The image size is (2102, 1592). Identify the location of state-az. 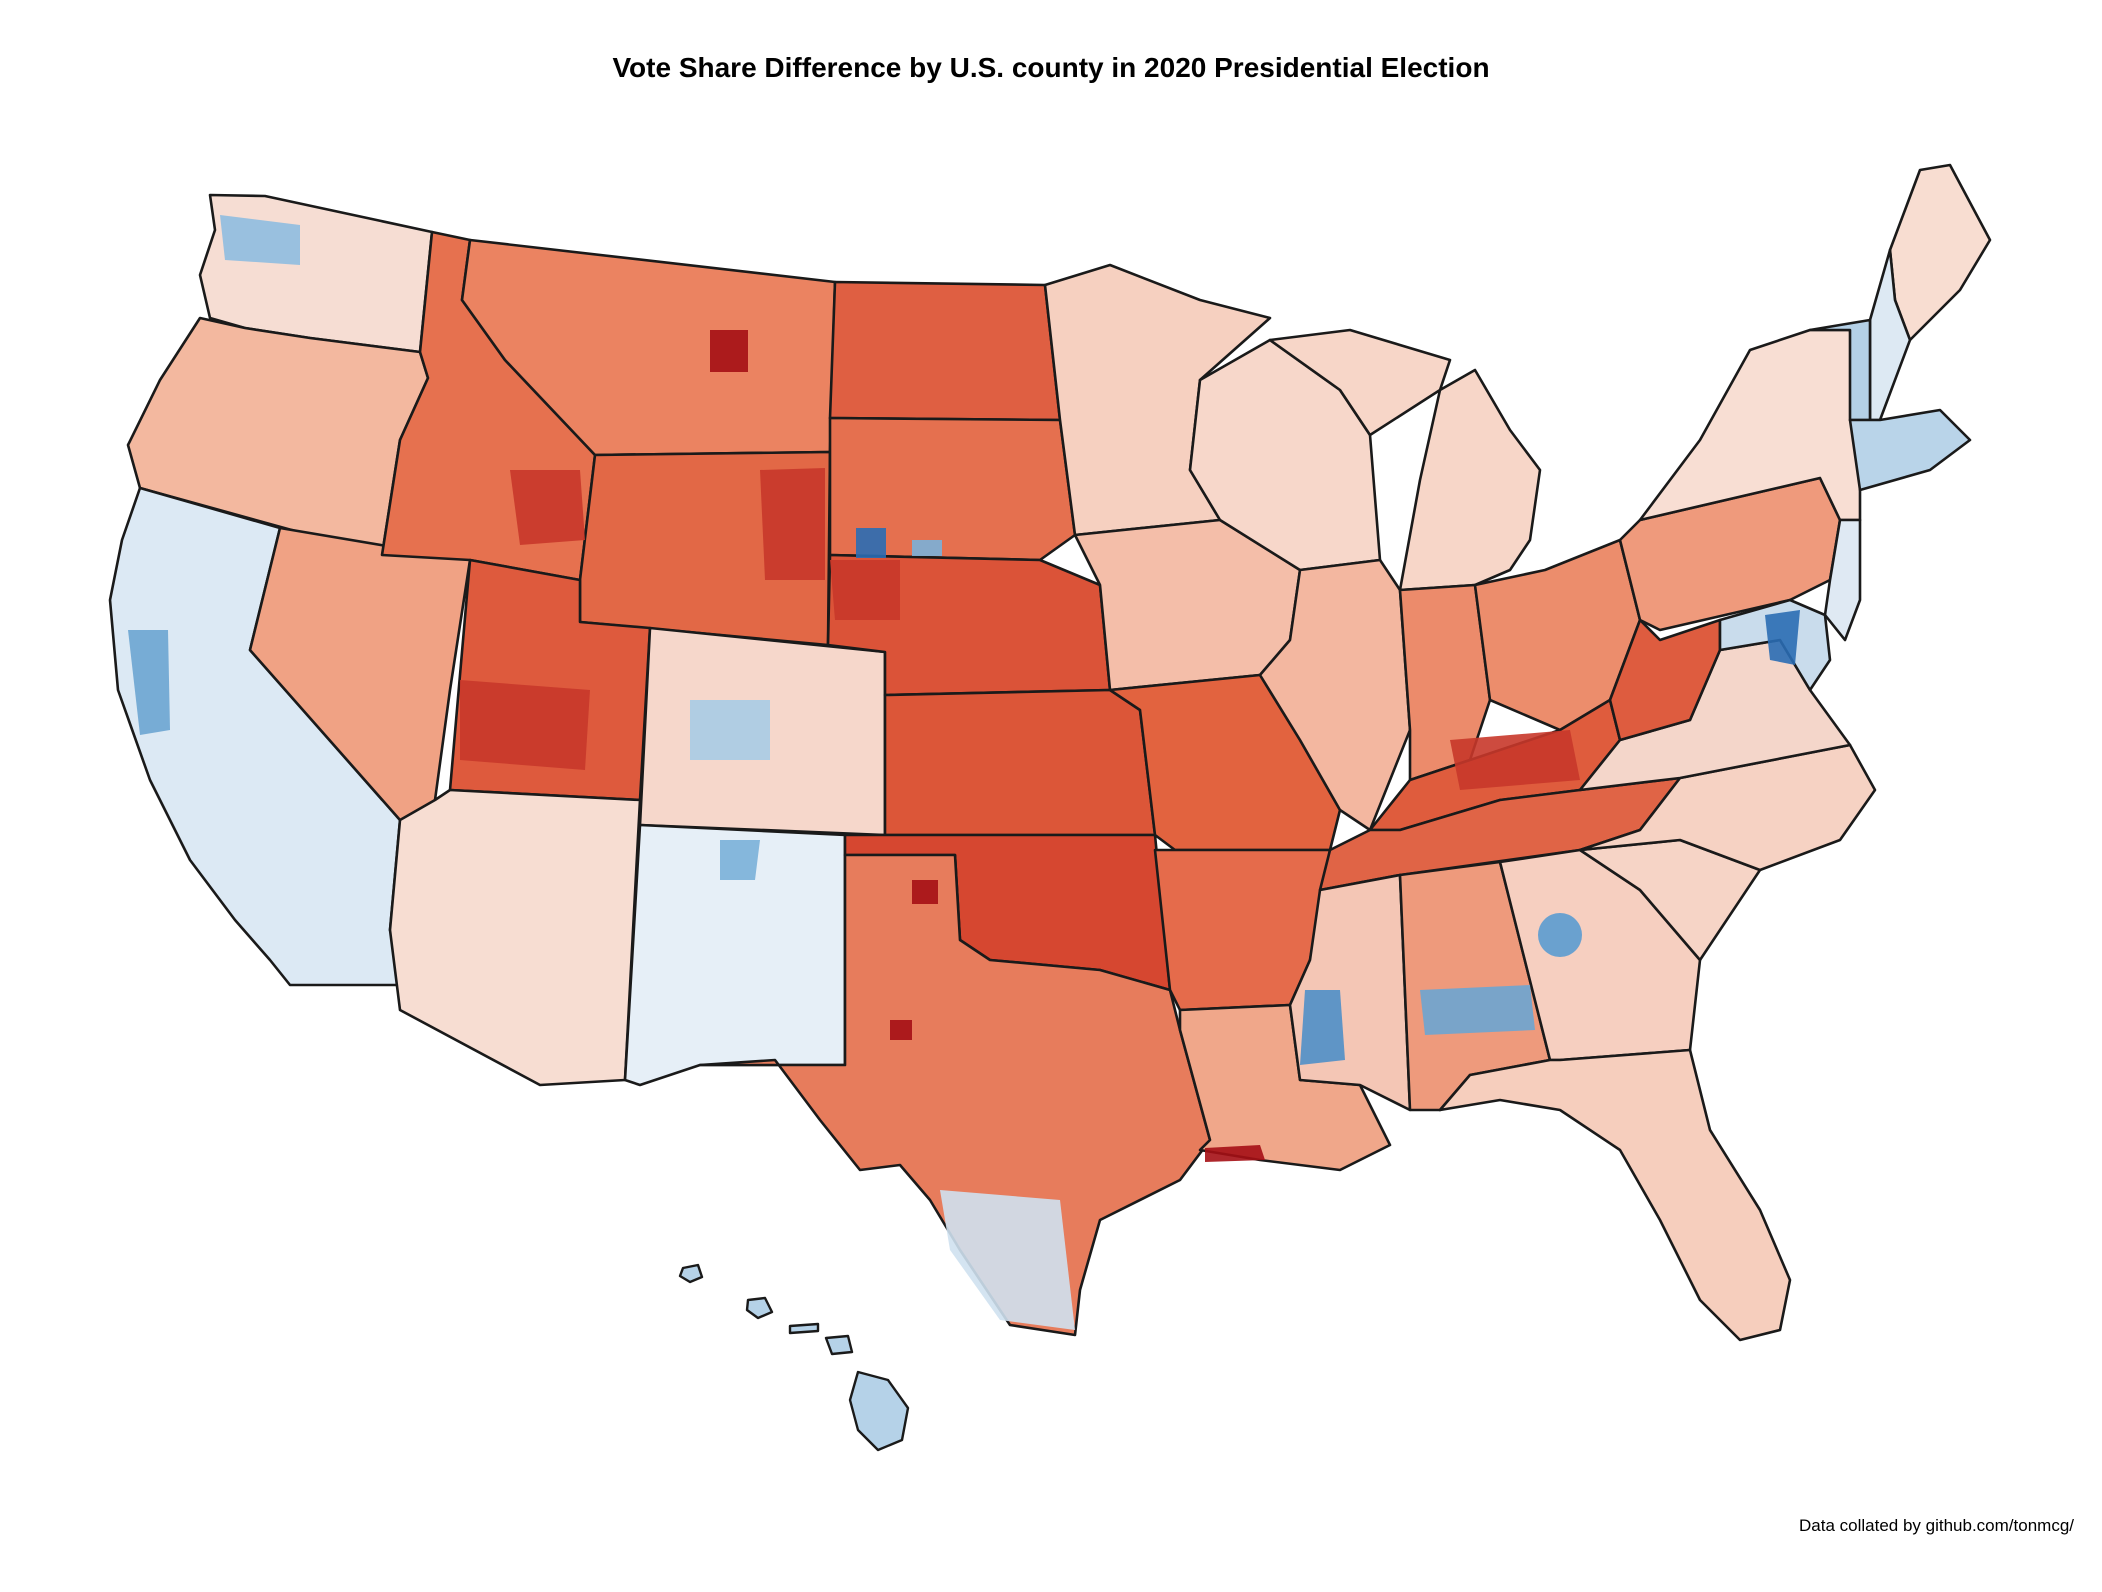
(515, 937).